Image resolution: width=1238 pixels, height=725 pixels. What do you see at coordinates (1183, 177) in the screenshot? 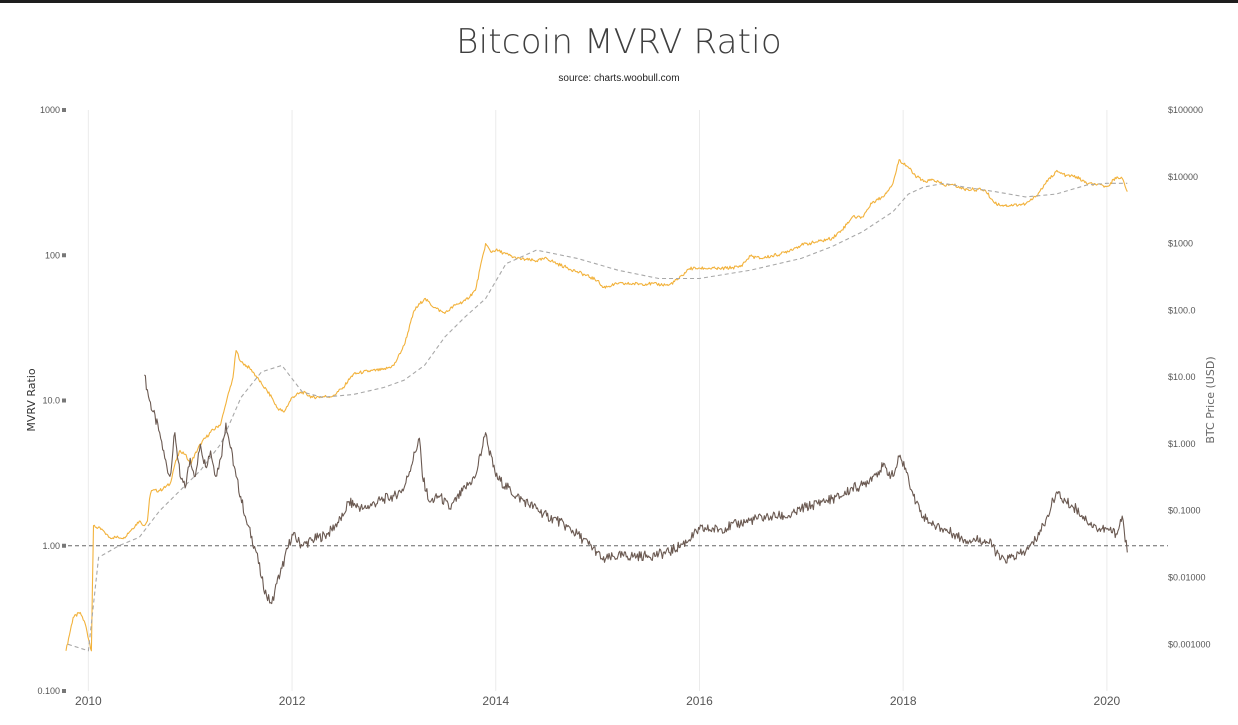
I see `y-right-tick-label: $10000` at bounding box center [1183, 177].